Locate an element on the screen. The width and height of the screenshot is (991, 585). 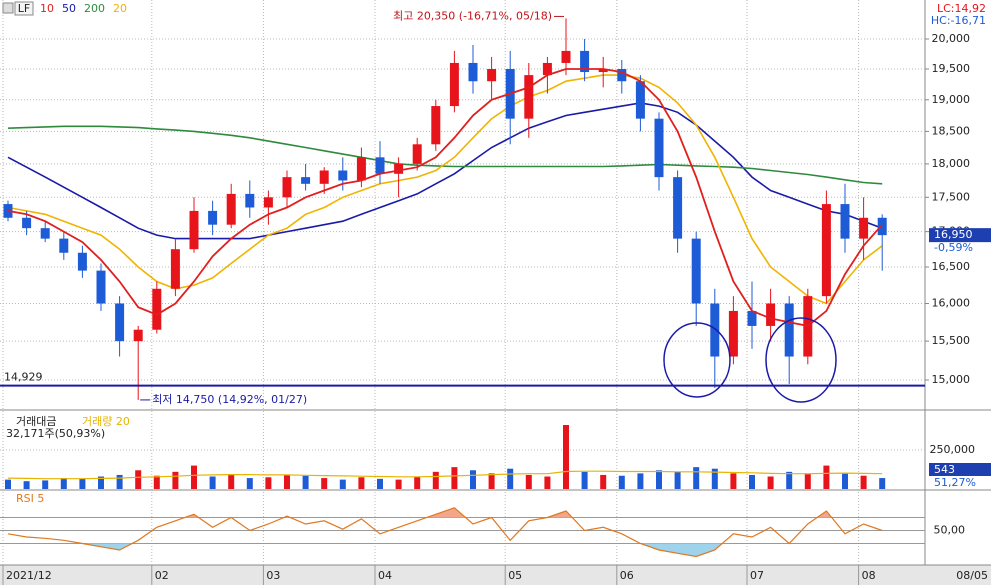
legend-entry: 50 is located at coordinates (69, 8).